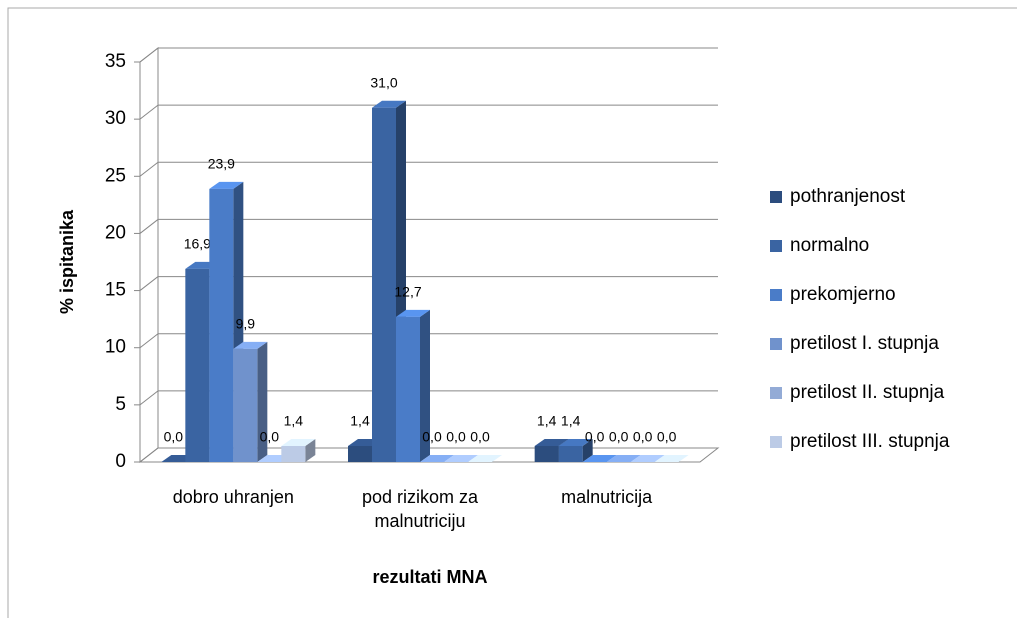  Describe the element at coordinates (420, 509) in the screenshot. I see `x-tick-label: pod rizikom za malnutriciju` at that location.